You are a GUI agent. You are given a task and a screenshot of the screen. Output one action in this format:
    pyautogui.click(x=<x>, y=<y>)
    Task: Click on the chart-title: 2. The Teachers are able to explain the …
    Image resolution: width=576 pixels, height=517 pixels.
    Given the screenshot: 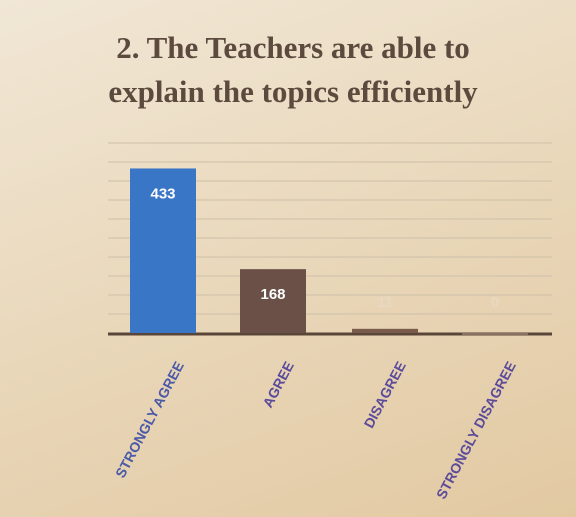 What is the action you would take?
    pyautogui.click(x=293, y=69)
    